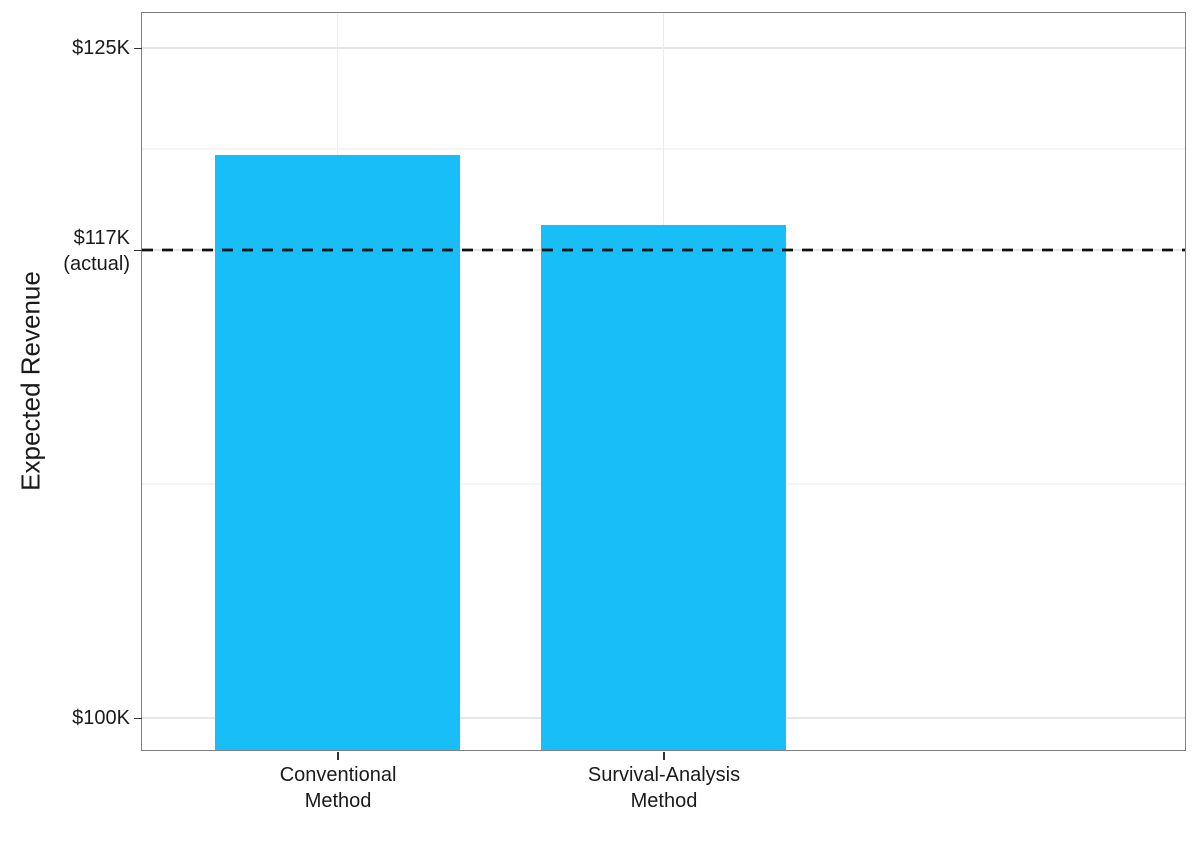  I want to click on y-tick-label-line: $125K, so click(101, 48).